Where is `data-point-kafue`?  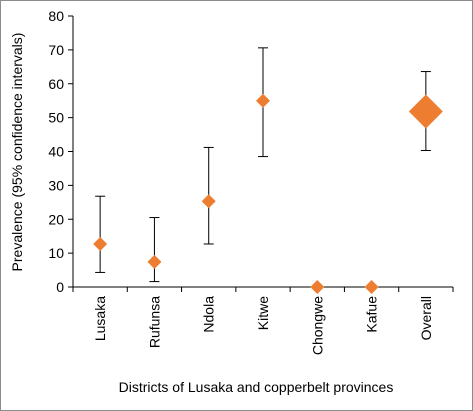
data-point-kafue is located at coordinates (371, 287).